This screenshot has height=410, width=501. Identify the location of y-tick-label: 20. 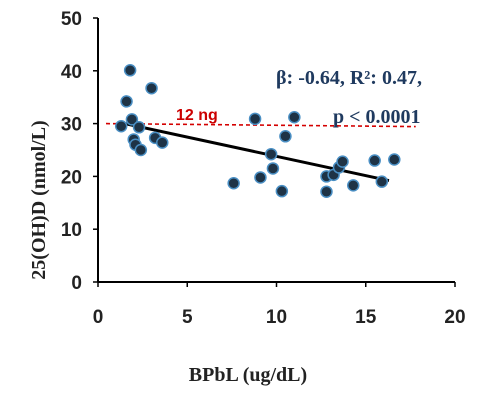
(71, 177).